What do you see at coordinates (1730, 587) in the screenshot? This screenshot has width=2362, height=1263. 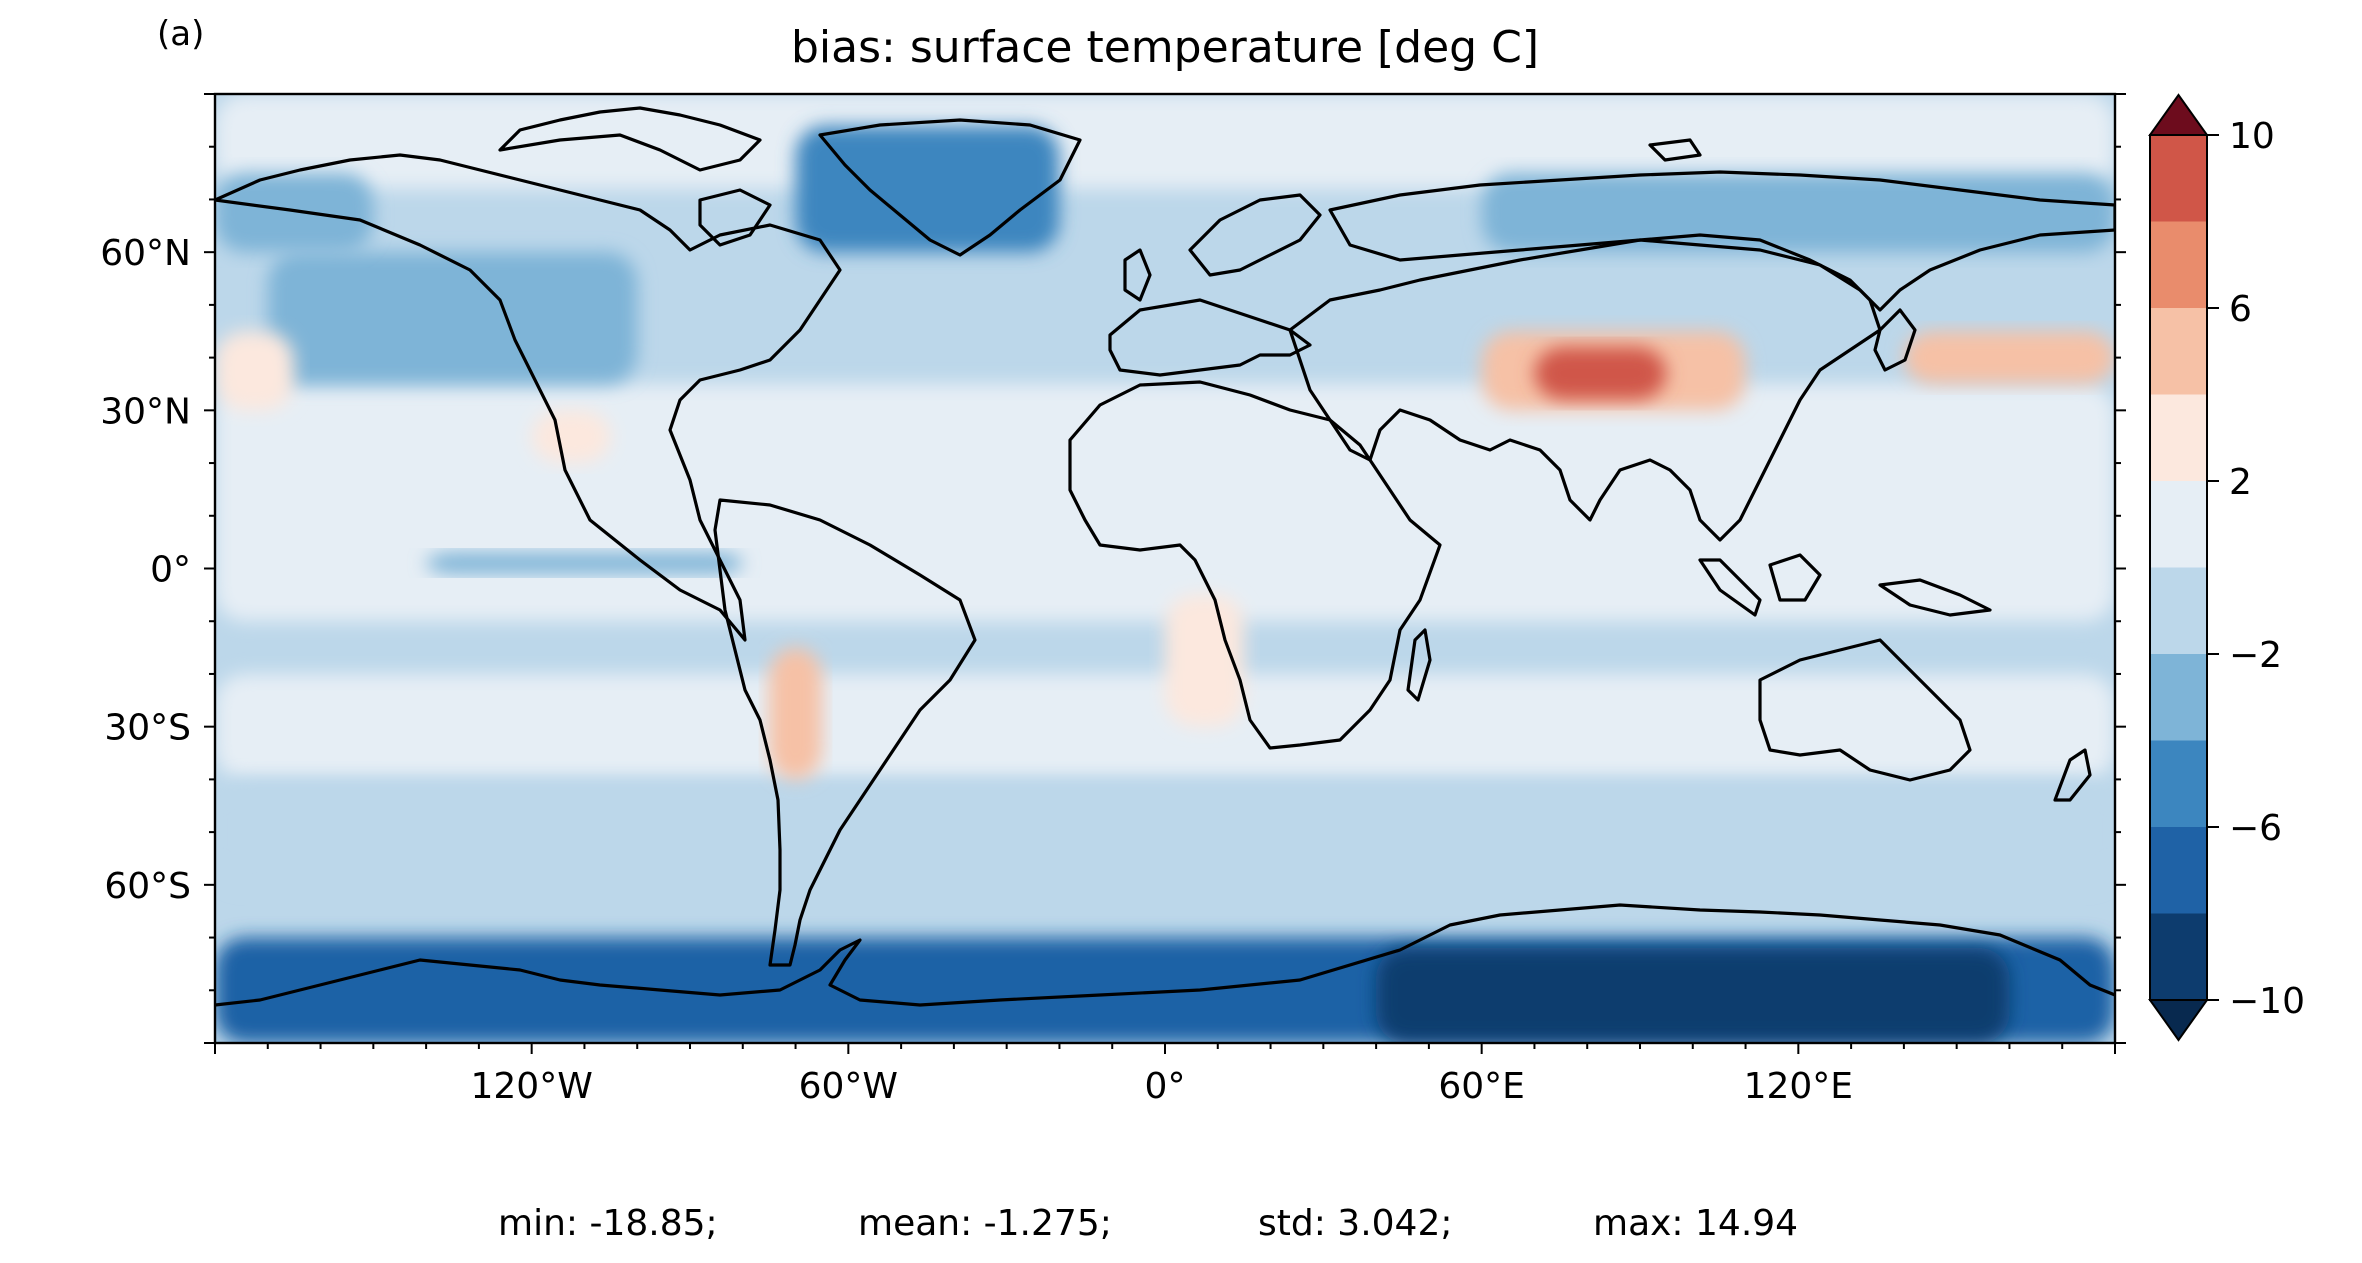 I see `coastline-sumatra` at bounding box center [1730, 587].